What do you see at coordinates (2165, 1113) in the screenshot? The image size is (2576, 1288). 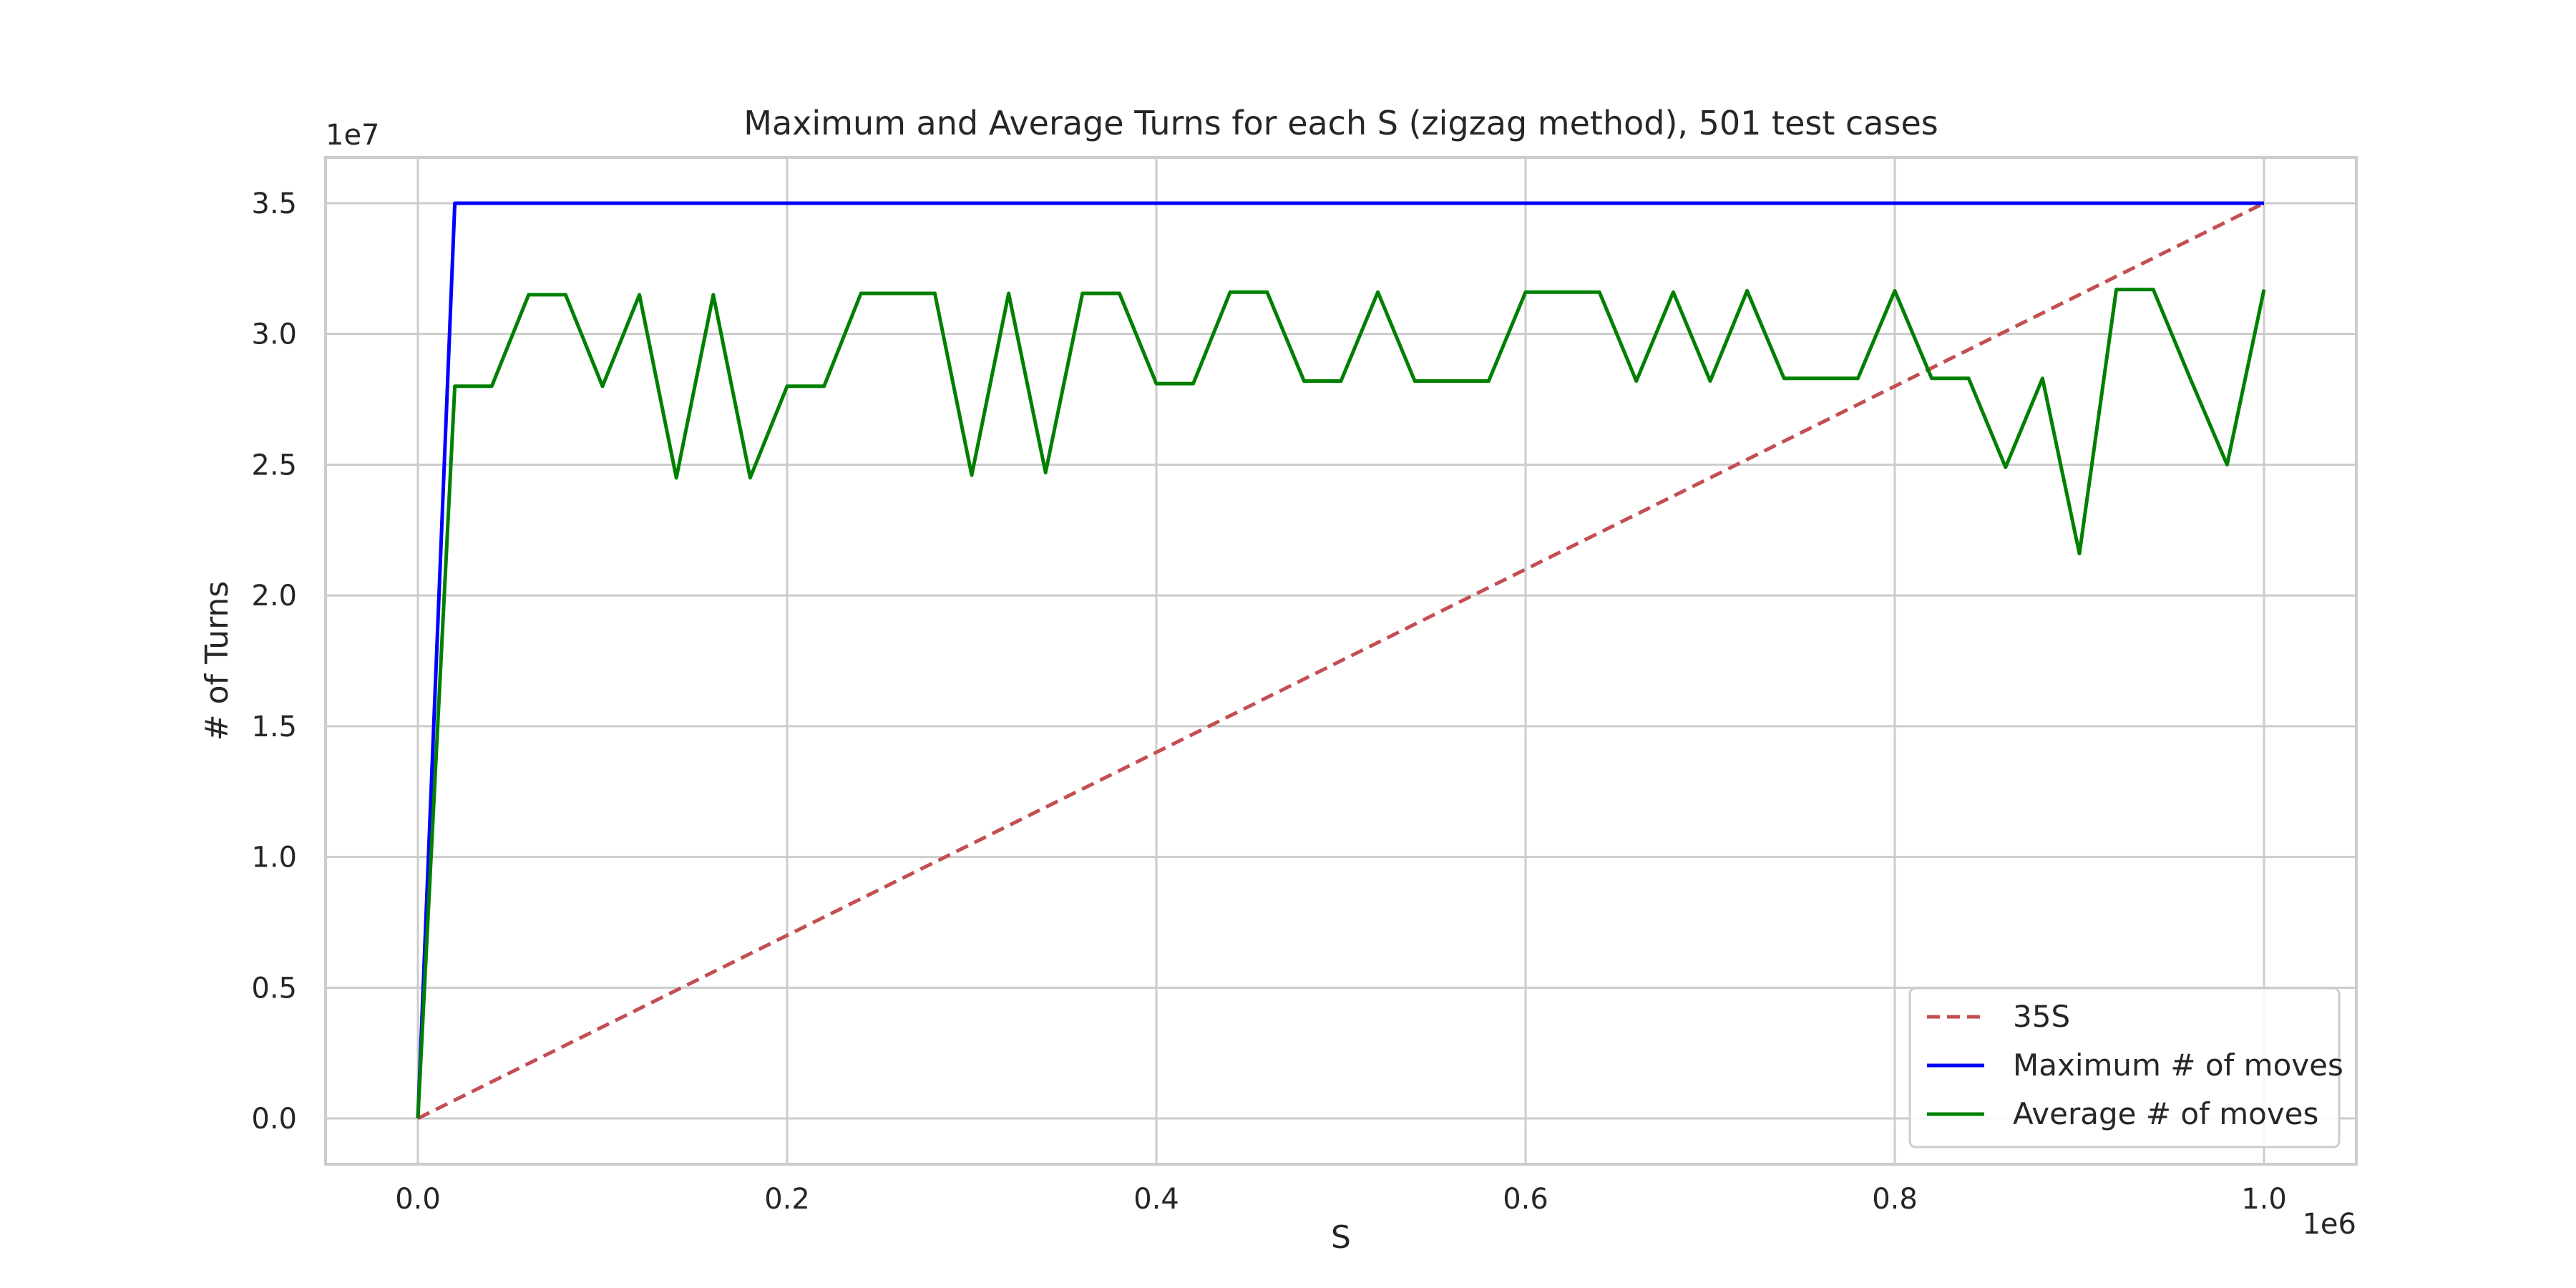 I see `legend-label: Average # of moves` at bounding box center [2165, 1113].